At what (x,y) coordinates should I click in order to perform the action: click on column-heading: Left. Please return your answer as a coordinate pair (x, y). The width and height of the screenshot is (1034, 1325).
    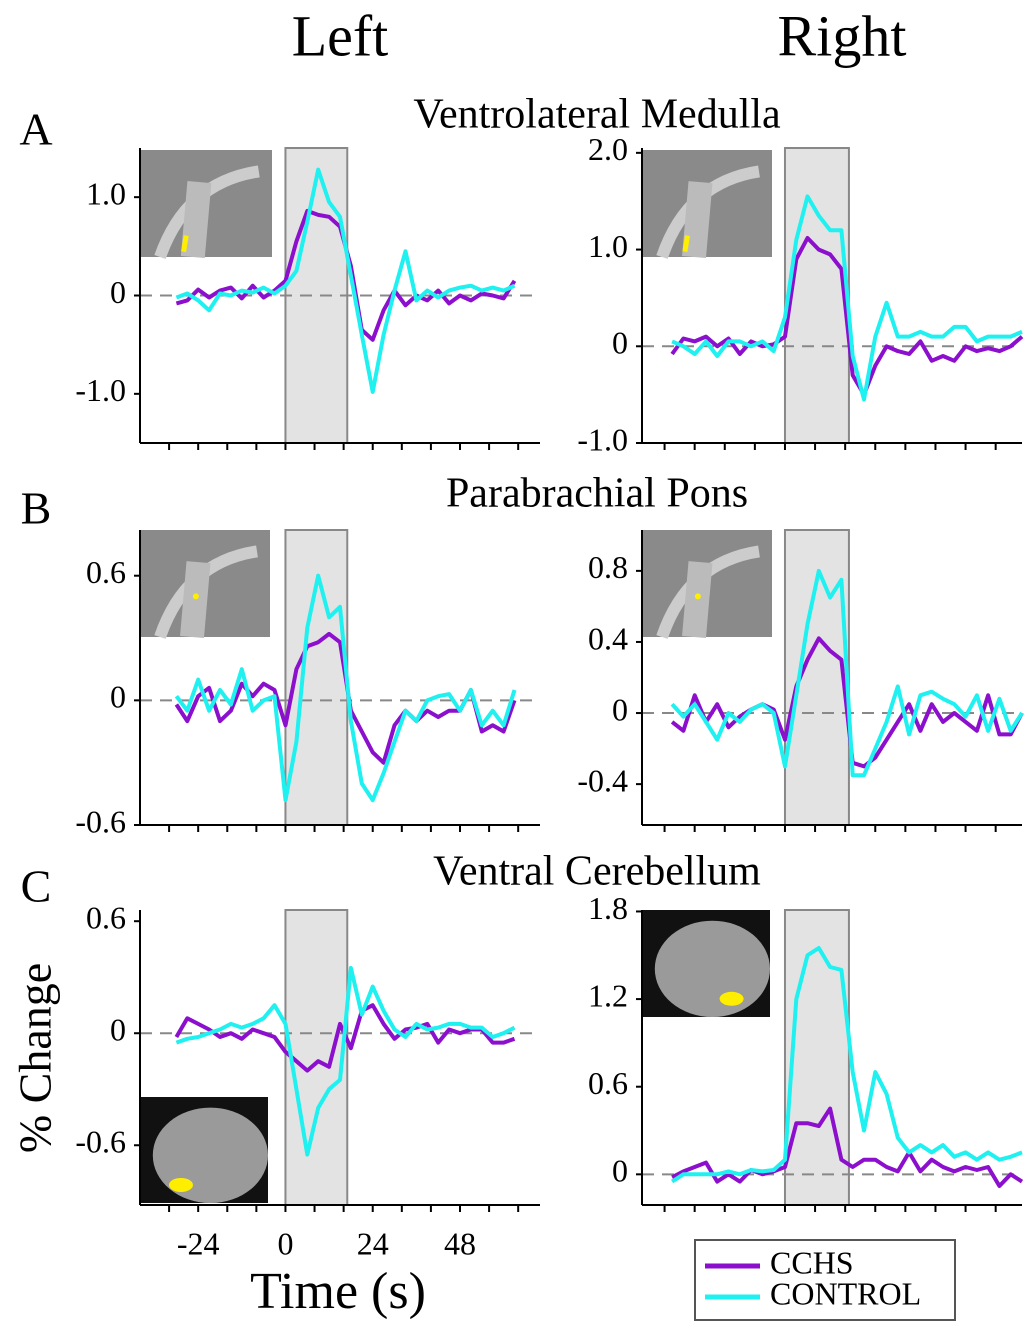
    Looking at the image, I should click on (340, 35).